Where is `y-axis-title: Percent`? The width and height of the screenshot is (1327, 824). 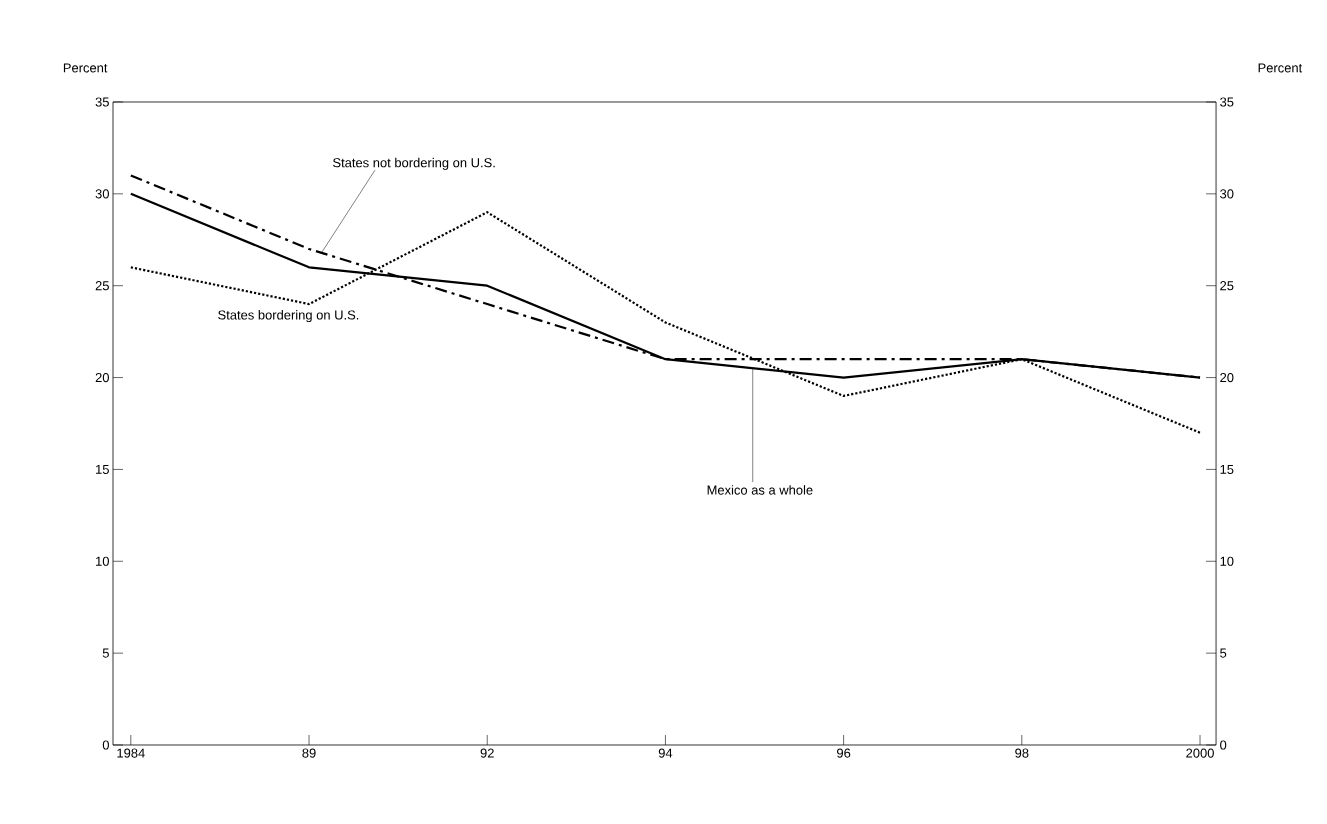
y-axis-title: Percent is located at coordinates (85, 68).